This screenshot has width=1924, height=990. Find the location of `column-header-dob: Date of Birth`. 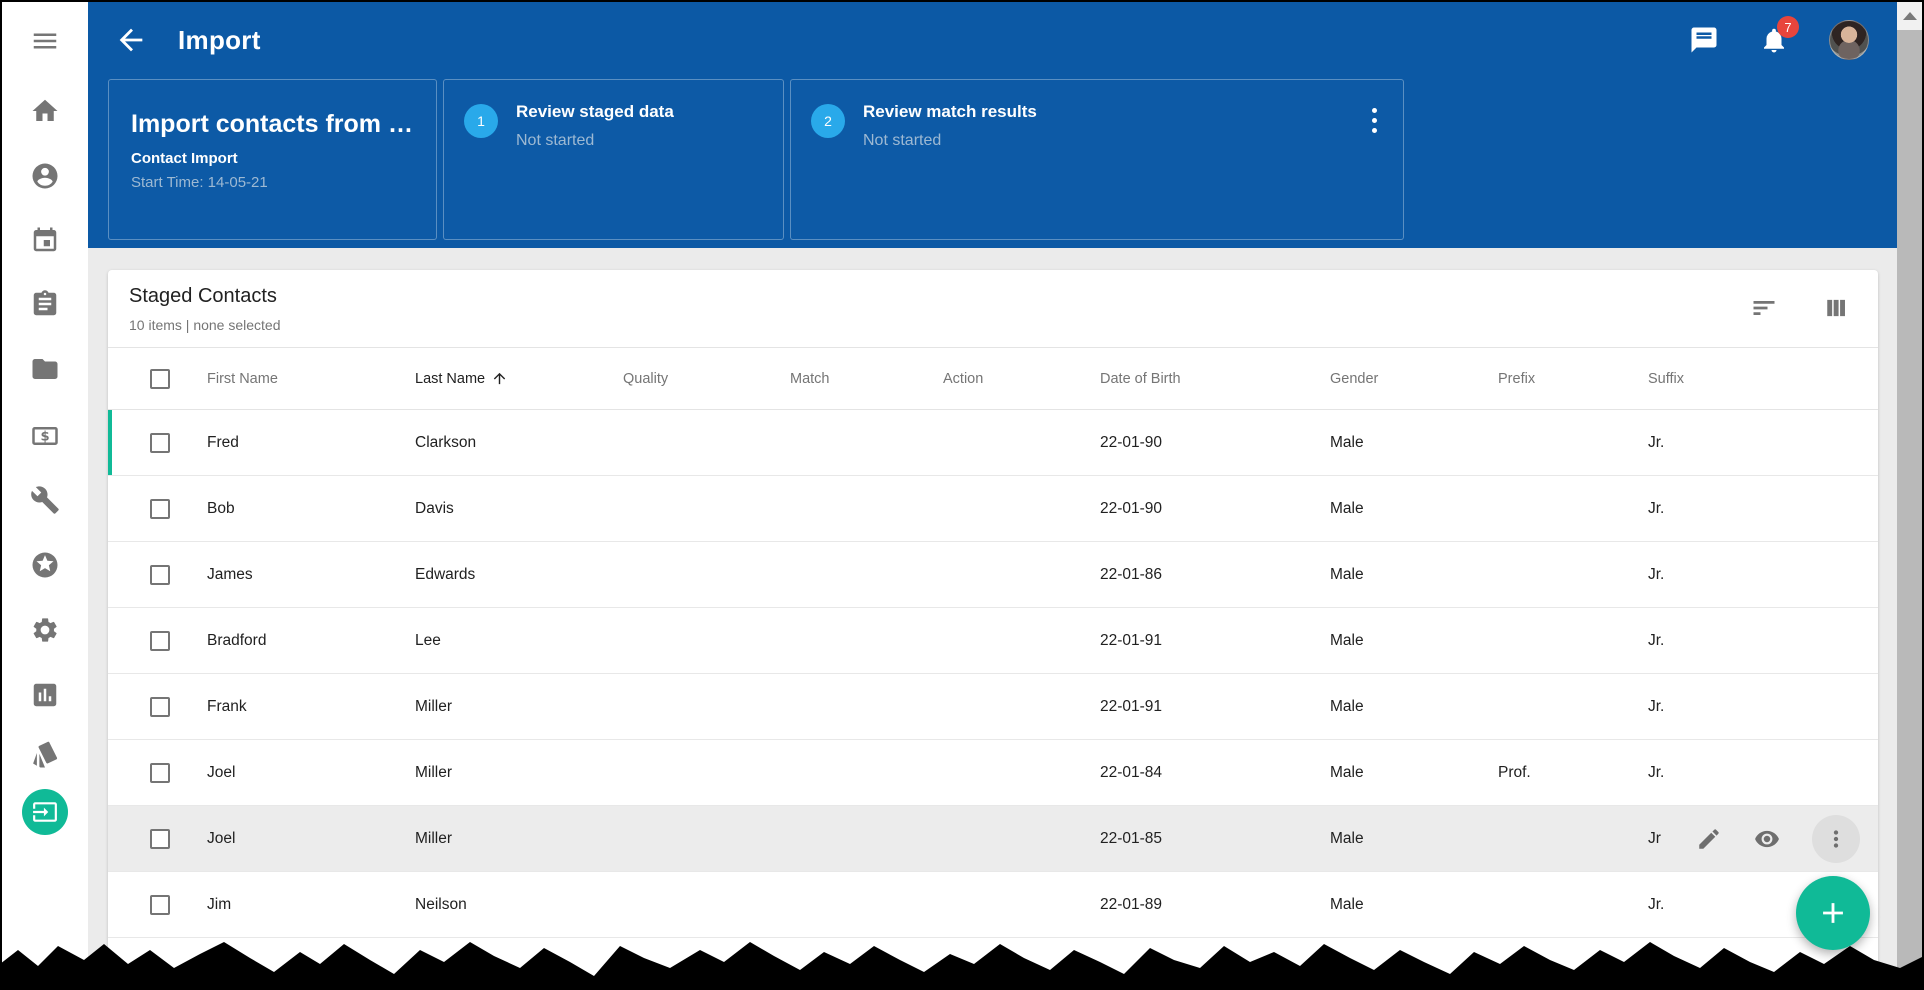

column-header-dob: Date of Birth is located at coordinates (1140, 378).